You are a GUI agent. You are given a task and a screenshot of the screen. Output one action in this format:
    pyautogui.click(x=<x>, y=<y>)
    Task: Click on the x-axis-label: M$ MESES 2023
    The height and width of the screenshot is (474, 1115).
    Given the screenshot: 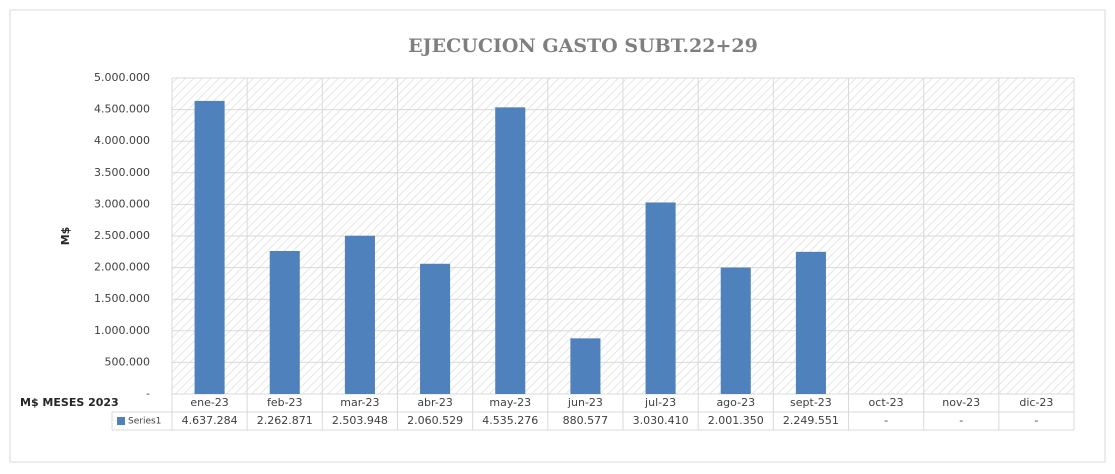 What is the action you would take?
    pyautogui.click(x=69, y=402)
    